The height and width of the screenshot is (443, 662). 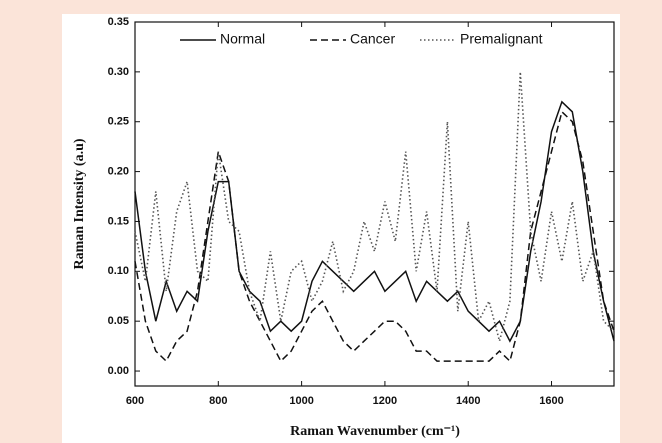 What do you see at coordinates (118, 221) in the screenshot?
I see `y-tick-label: 0.15` at bounding box center [118, 221].